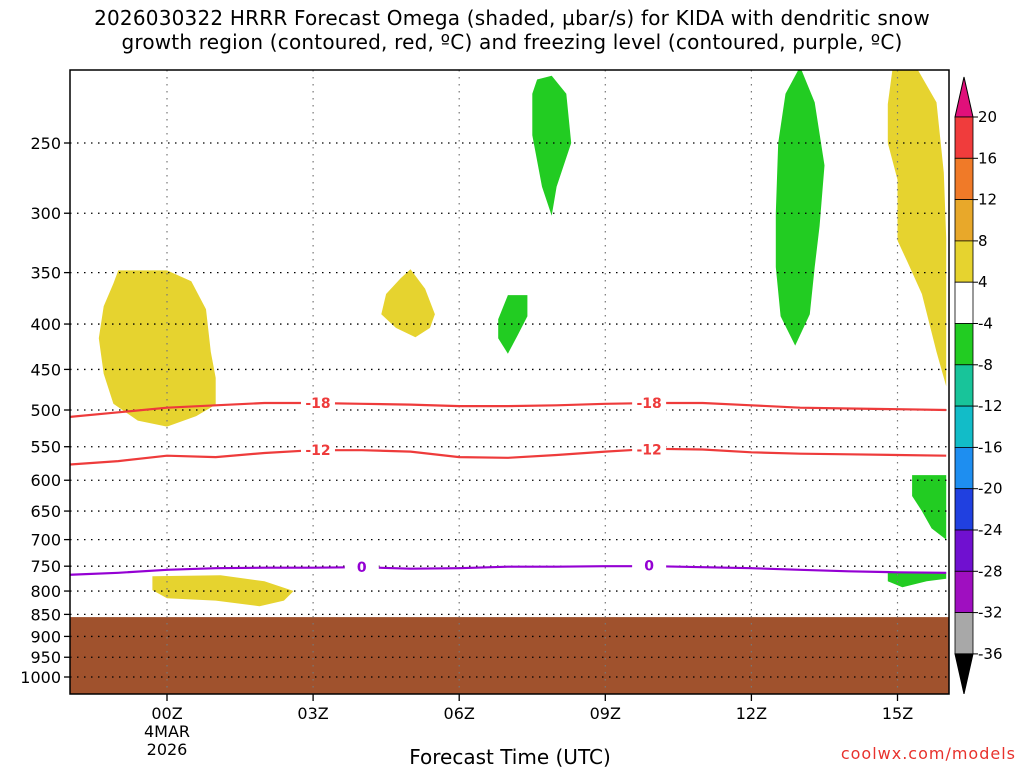  Describe the element at coordinates (167, 749) in the screenshot. I see `x-tick-sublabel: 2026` at that location.